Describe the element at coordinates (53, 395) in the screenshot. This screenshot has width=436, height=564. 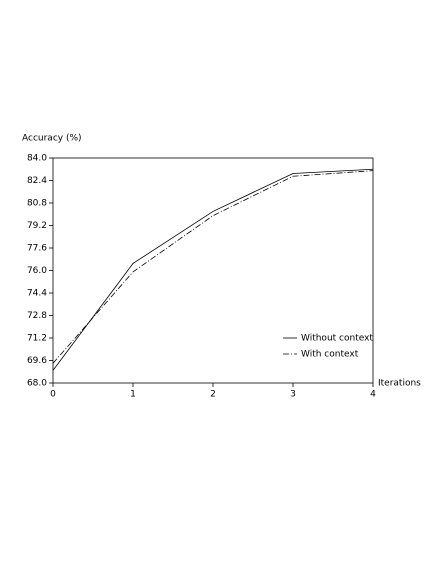
I see `x-tick-label: 0` at that location.